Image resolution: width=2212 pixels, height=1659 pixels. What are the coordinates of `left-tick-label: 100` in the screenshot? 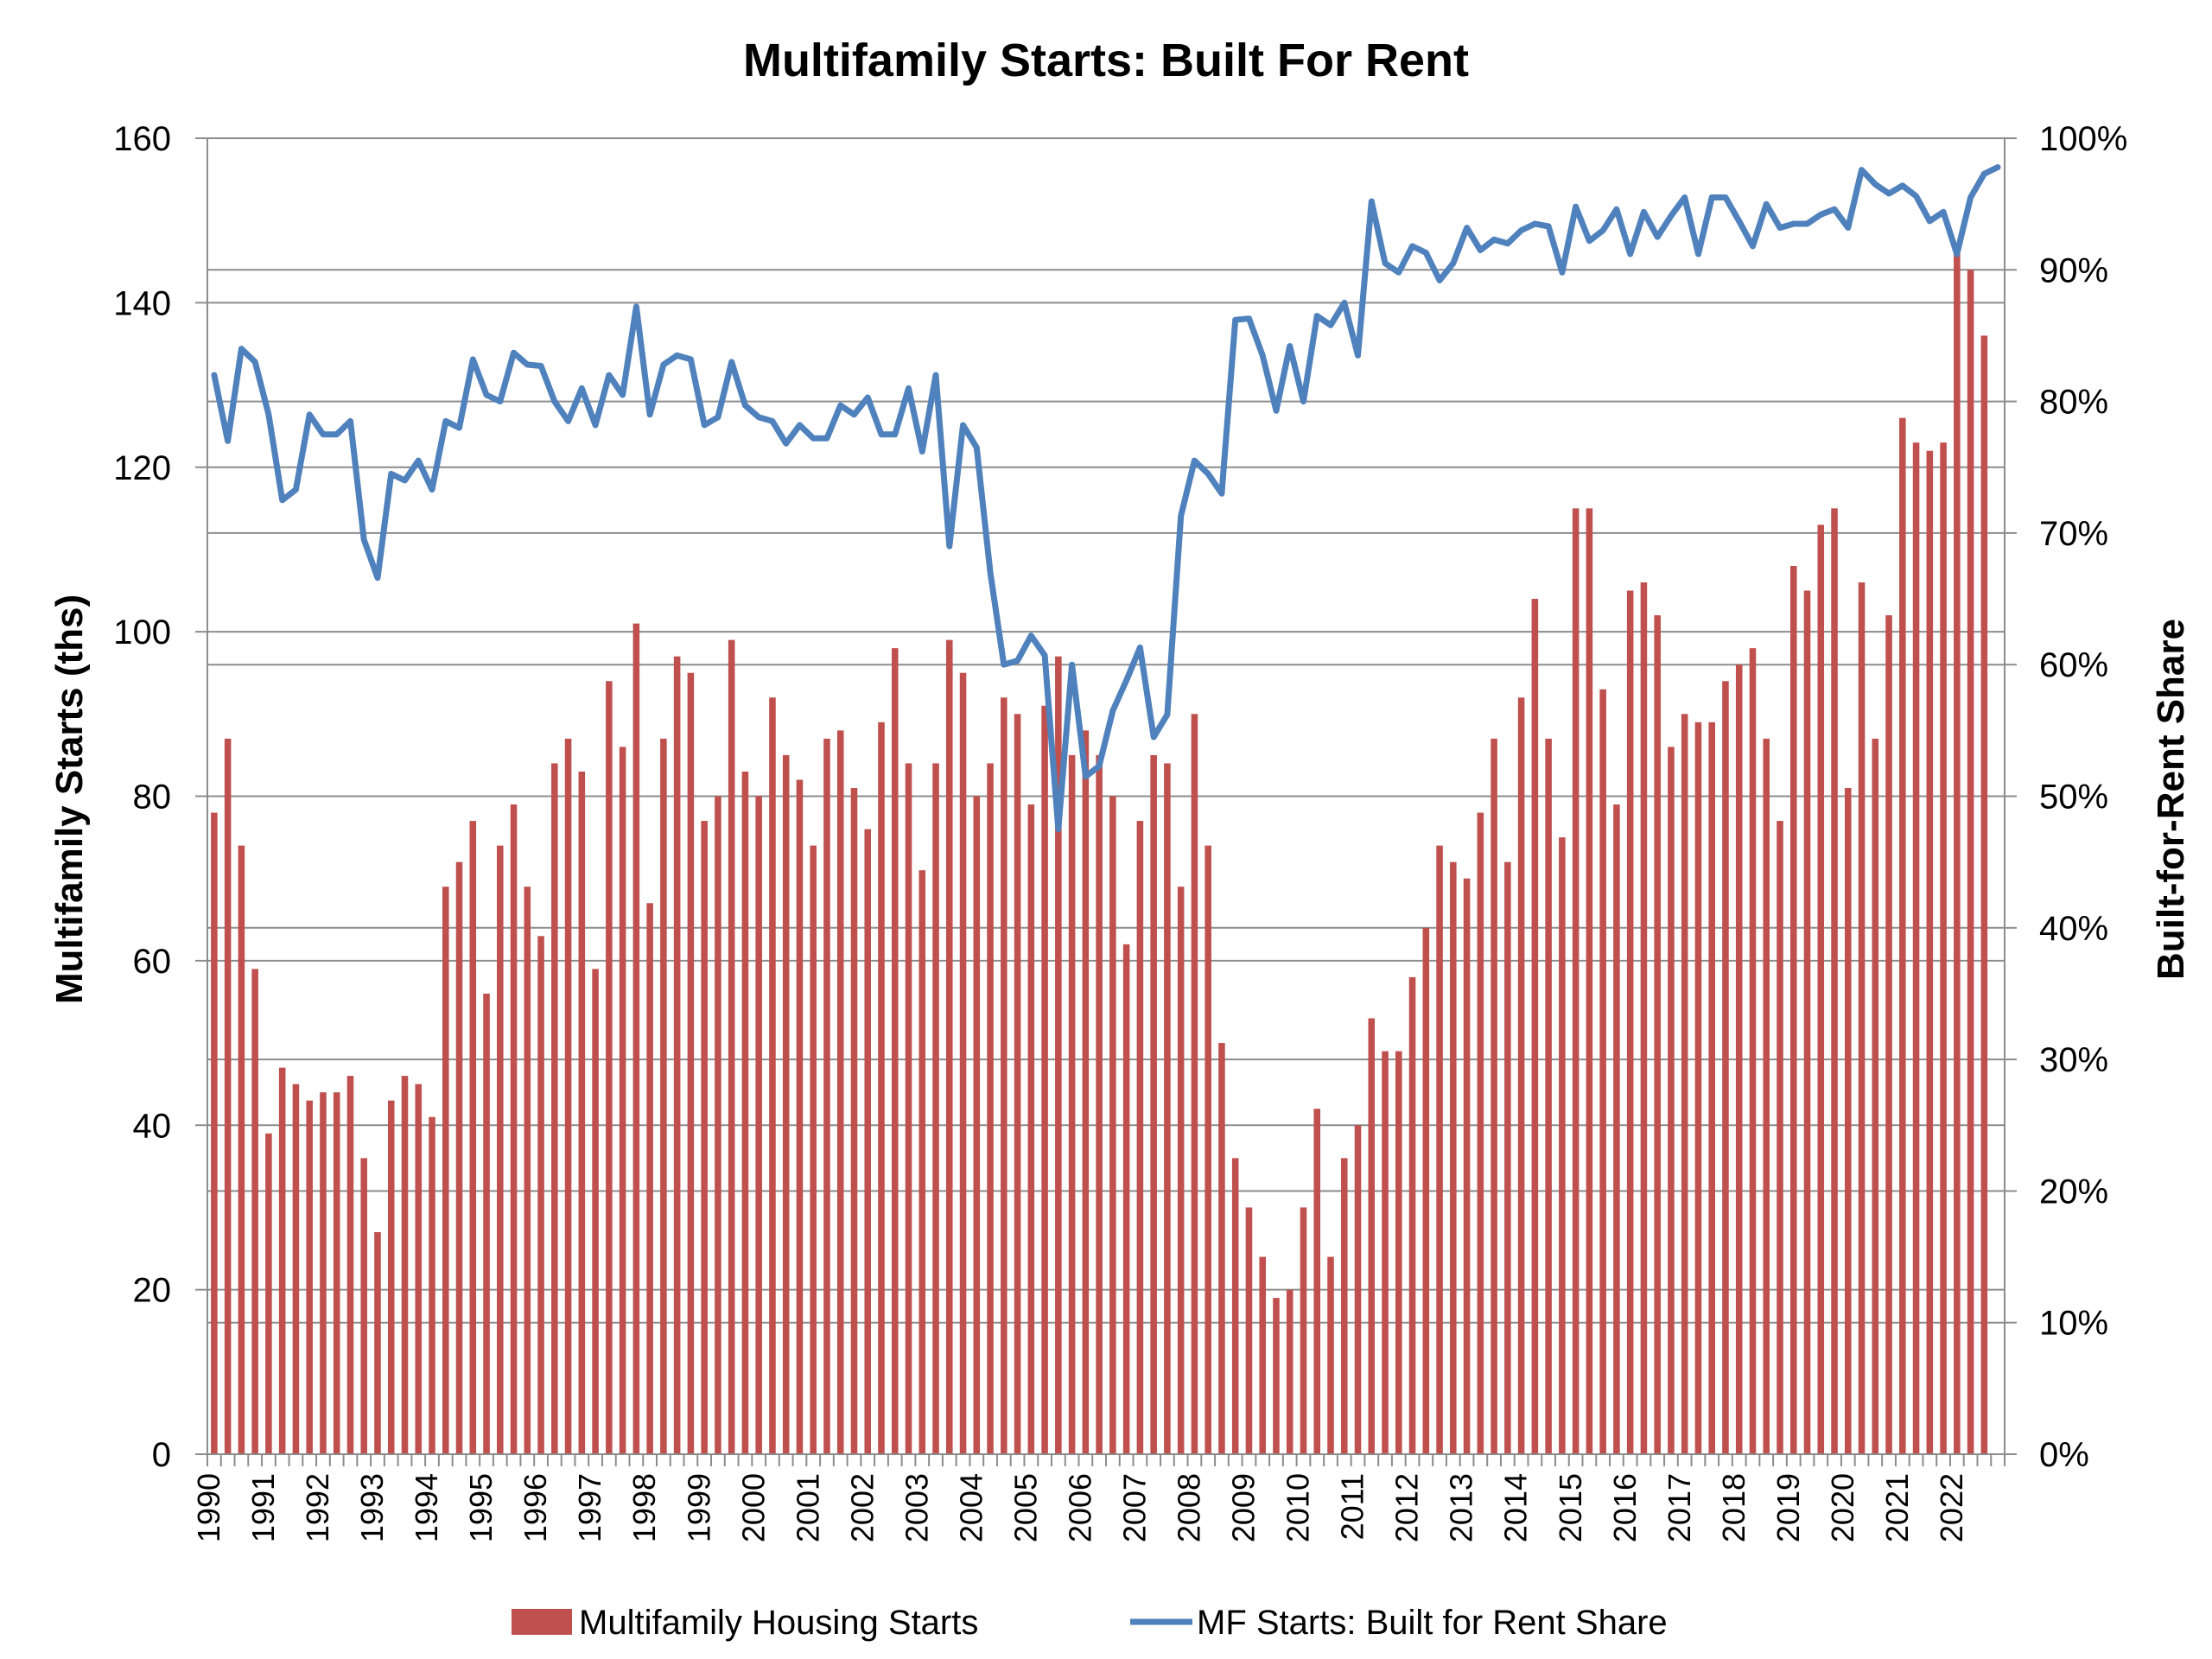 It's located at (142, 632).